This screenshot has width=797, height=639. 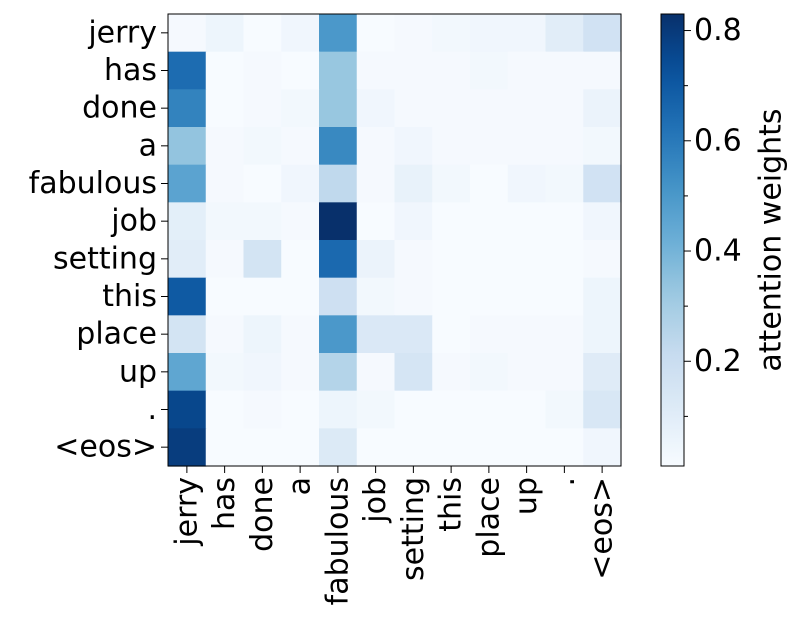 What do you see at coordinates (713, 215) in the screenshot?
I see `colorbar-ticks: 0.2 0.4 0.6 0.8` at bounding box center [713, 215].